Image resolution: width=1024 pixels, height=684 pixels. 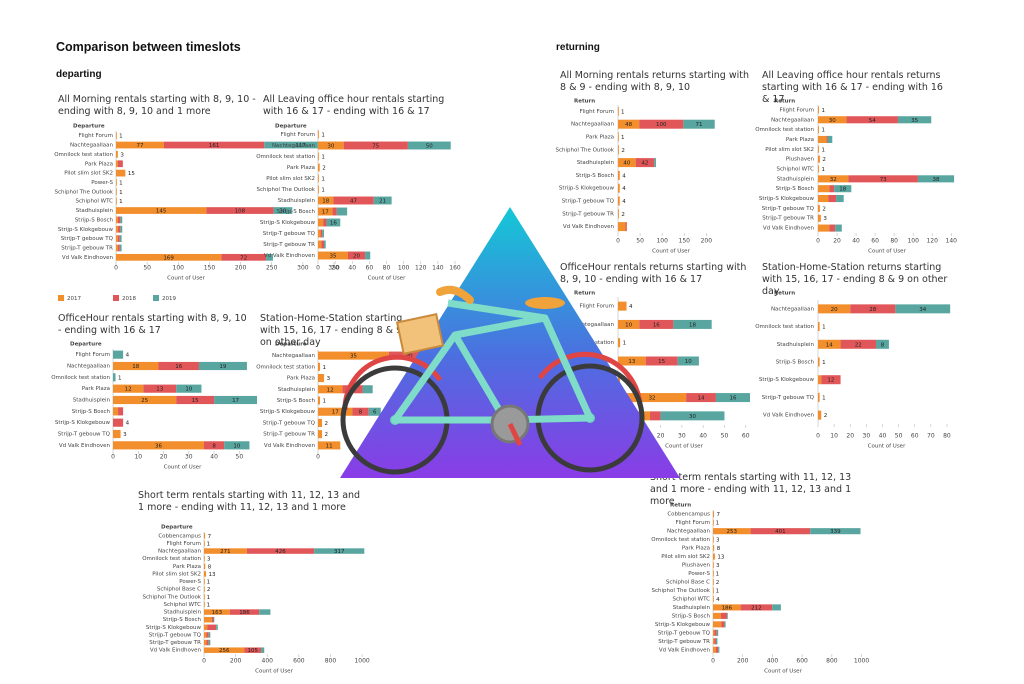 I want to click on value-label: 30, so click(x=832, y=121).